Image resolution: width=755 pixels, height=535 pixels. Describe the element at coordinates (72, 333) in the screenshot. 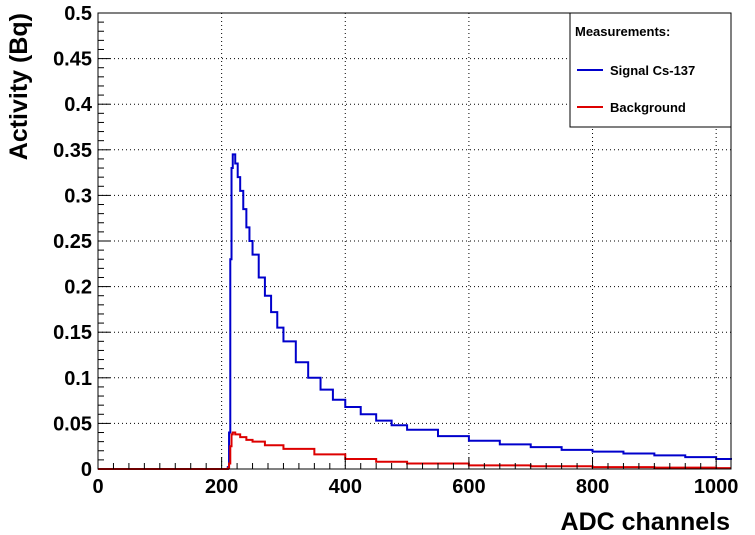

I see `y-tick-label: 0.15` at that location.